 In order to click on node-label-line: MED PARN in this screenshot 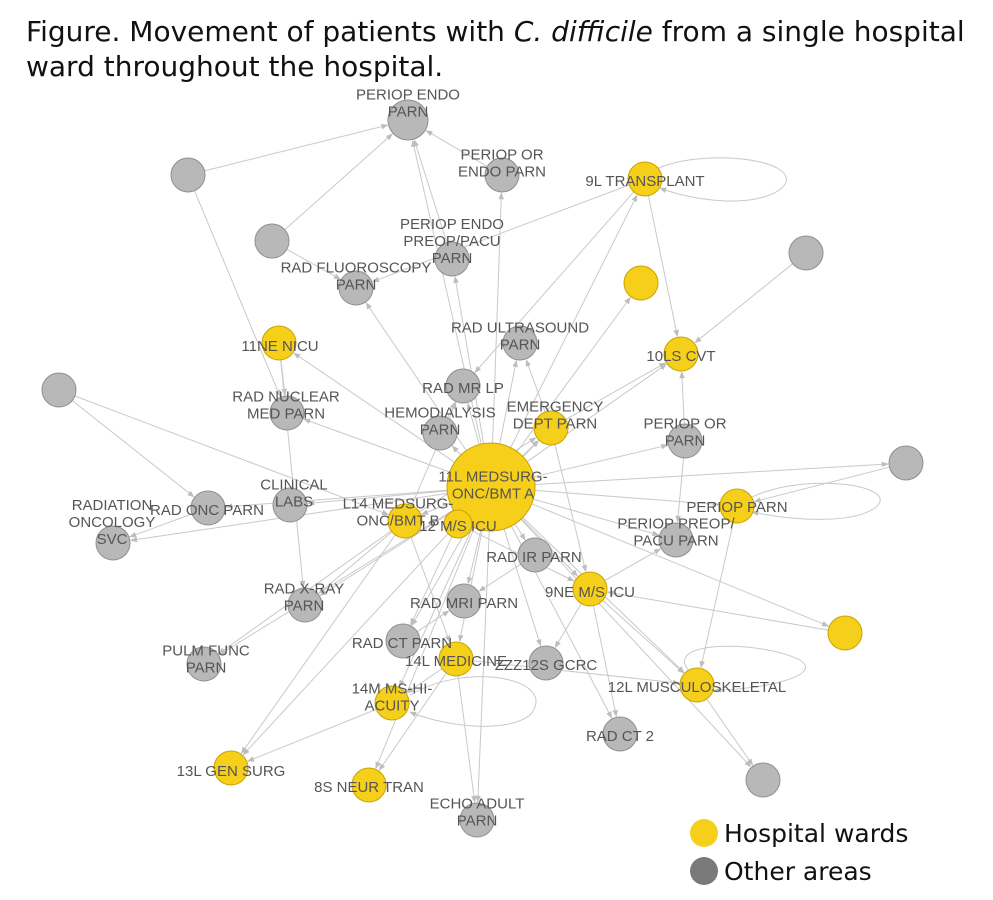, I will do `click(286, 414)`.